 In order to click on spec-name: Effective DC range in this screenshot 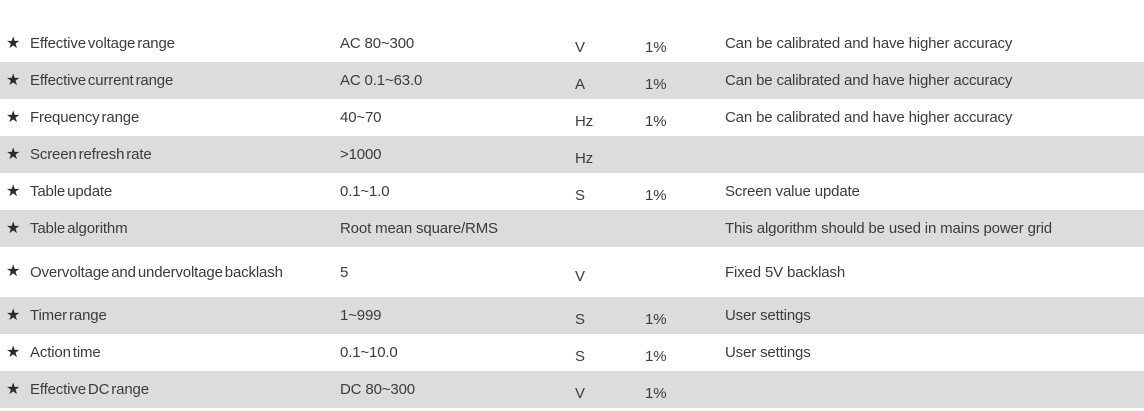, I will do `click(89, 389)`.